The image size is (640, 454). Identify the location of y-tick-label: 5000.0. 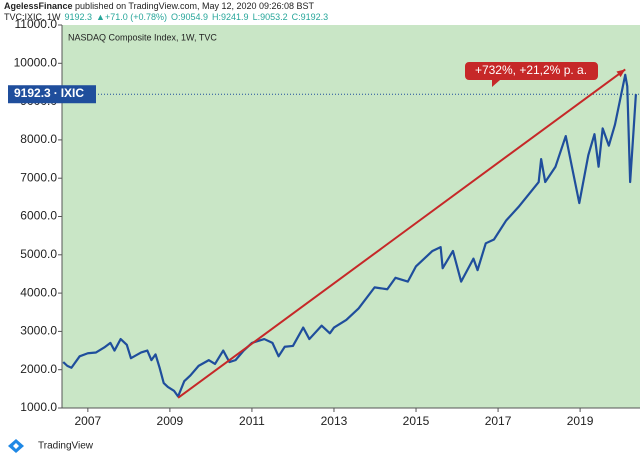
(38, 254).